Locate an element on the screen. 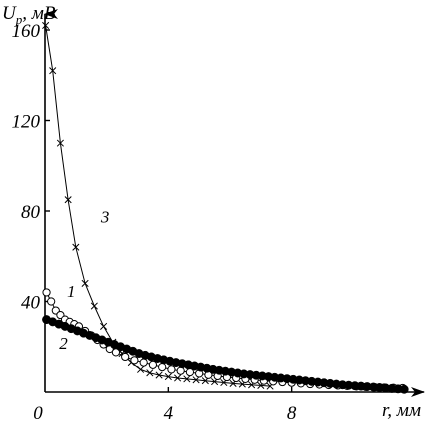 The image size is (430, 423). x-axis-label: r, мм is located at coordinates (401, 410).